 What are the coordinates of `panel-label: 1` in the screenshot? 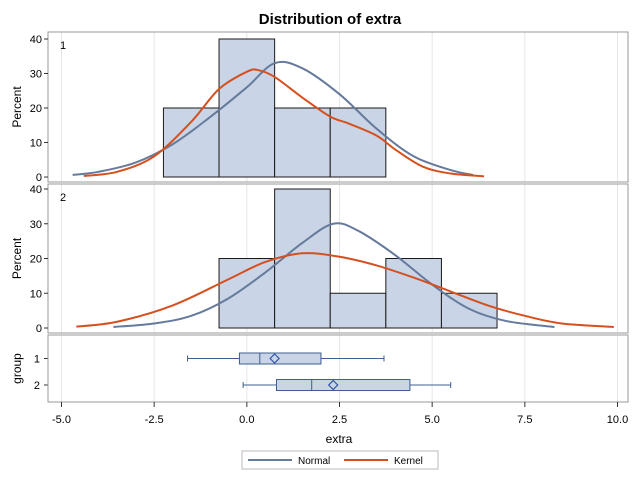 It's located at (63, 46).